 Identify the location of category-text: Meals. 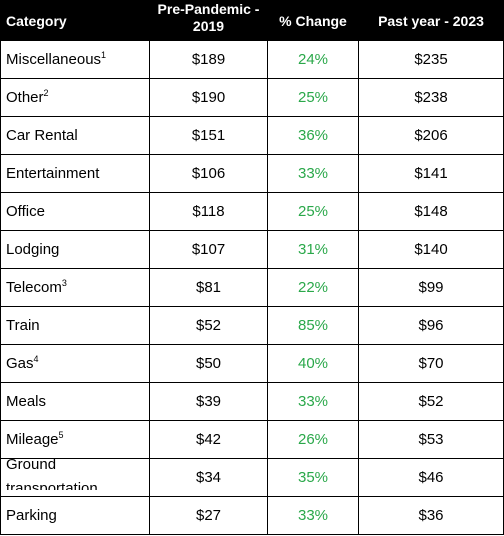
(26, 401).